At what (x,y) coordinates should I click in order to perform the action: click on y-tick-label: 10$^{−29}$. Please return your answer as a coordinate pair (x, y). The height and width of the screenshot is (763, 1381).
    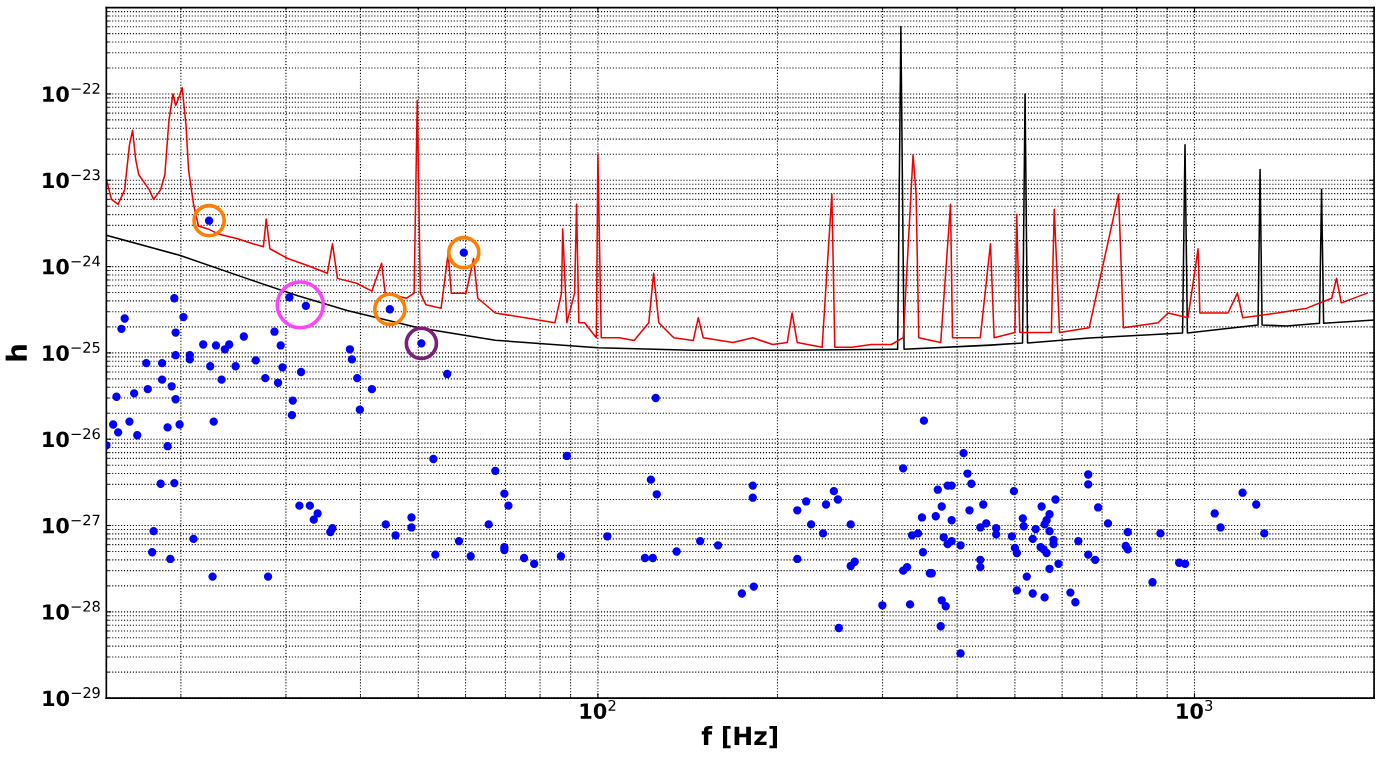
    Looking at the image, I should click on (71, 697).